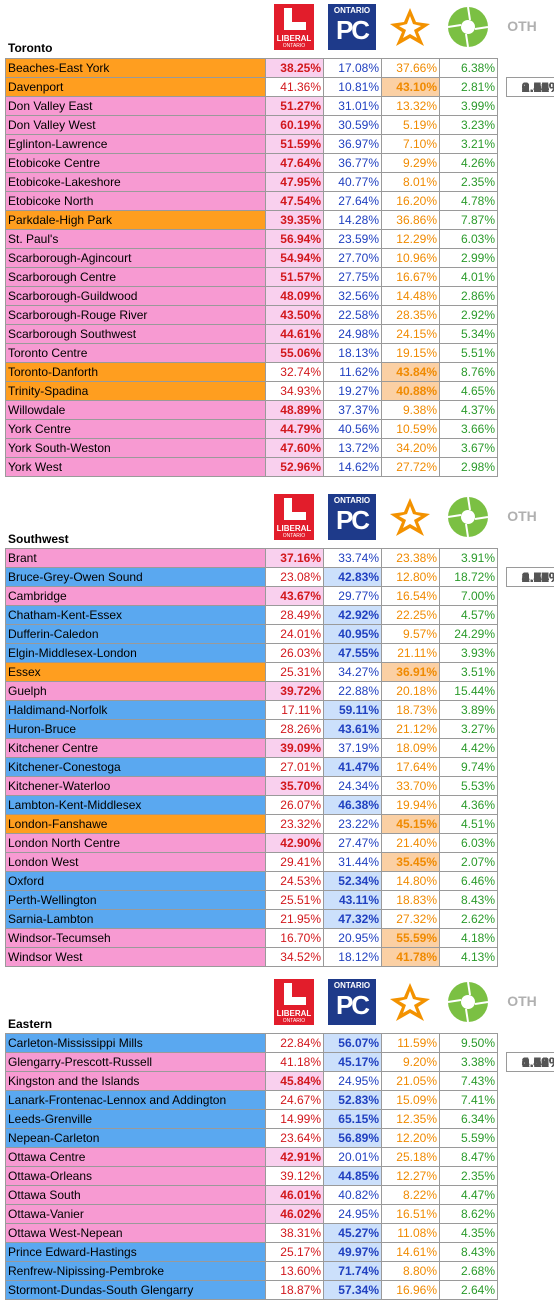 This screenshot has width=554, height=1309. What do you see at coordinates (294, 467) in the screenshot?
I see `lib-share: 52.96%` at bounding box center [294, 467].